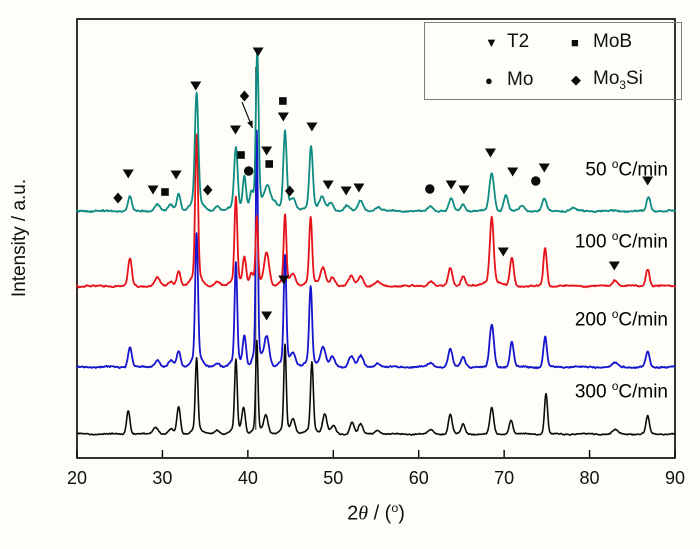  What do you see at coordinates (162, 478) in the screenshot?
I see `x-tick-label: 30` at bounding box center [162, 478].